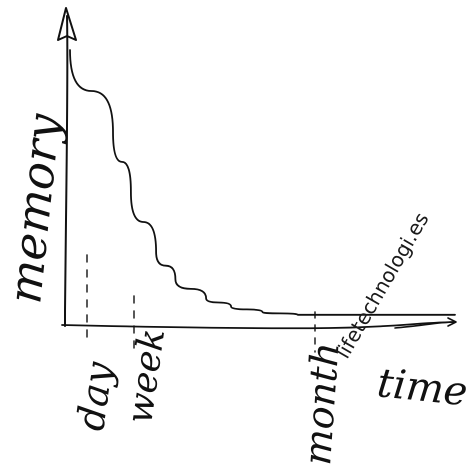 The image size is (475, 471). I want to click on watermark-text: lifetechnologi.es, so click(382, 285).